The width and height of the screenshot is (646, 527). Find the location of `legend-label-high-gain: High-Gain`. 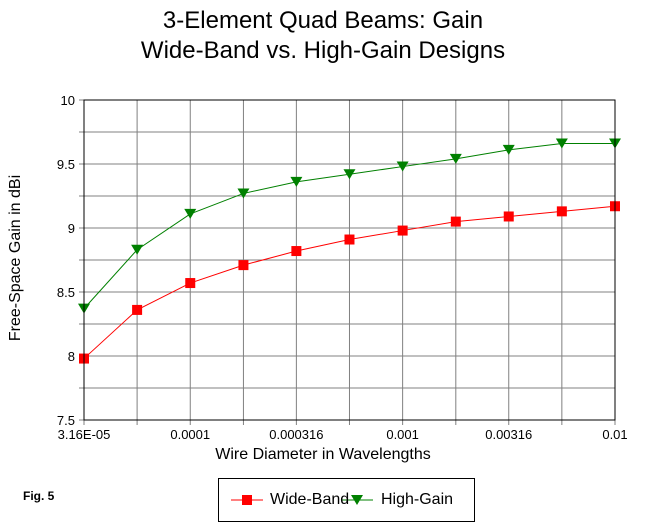

legend-label-high-gain: High-Gain is located at coordinates (417, 499).